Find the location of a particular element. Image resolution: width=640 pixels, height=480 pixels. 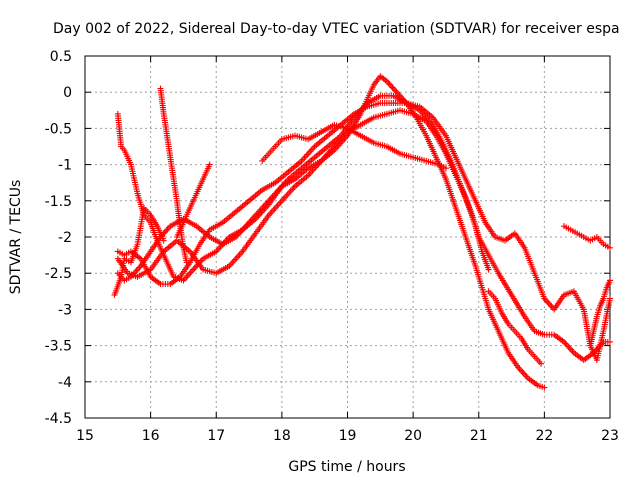

x-tick-label: 20 is located at coordinates (413, 436).